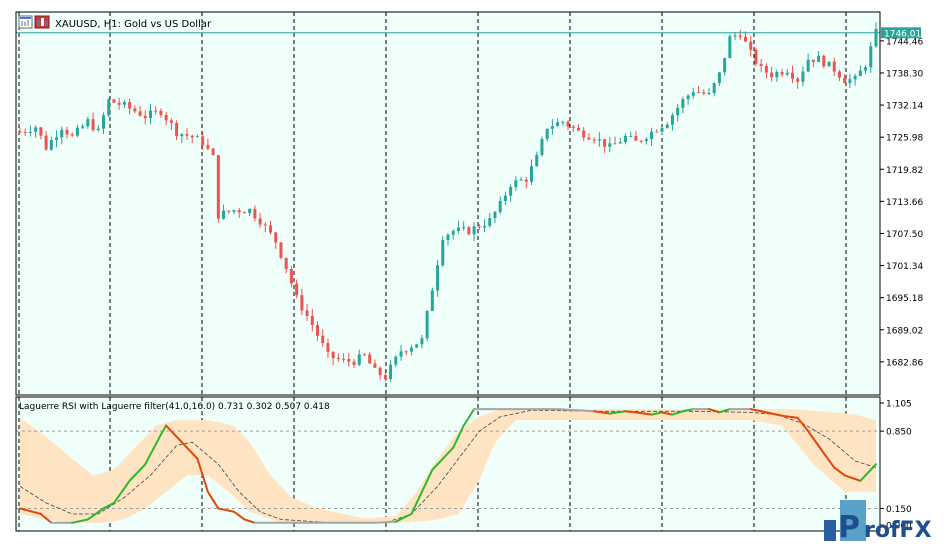 The height and width of the screenshot is (551, 946). What do you see at coordinates (25, 22) in the screenshot?
I see `chart-window-icon` at bounding box center [25, 22].